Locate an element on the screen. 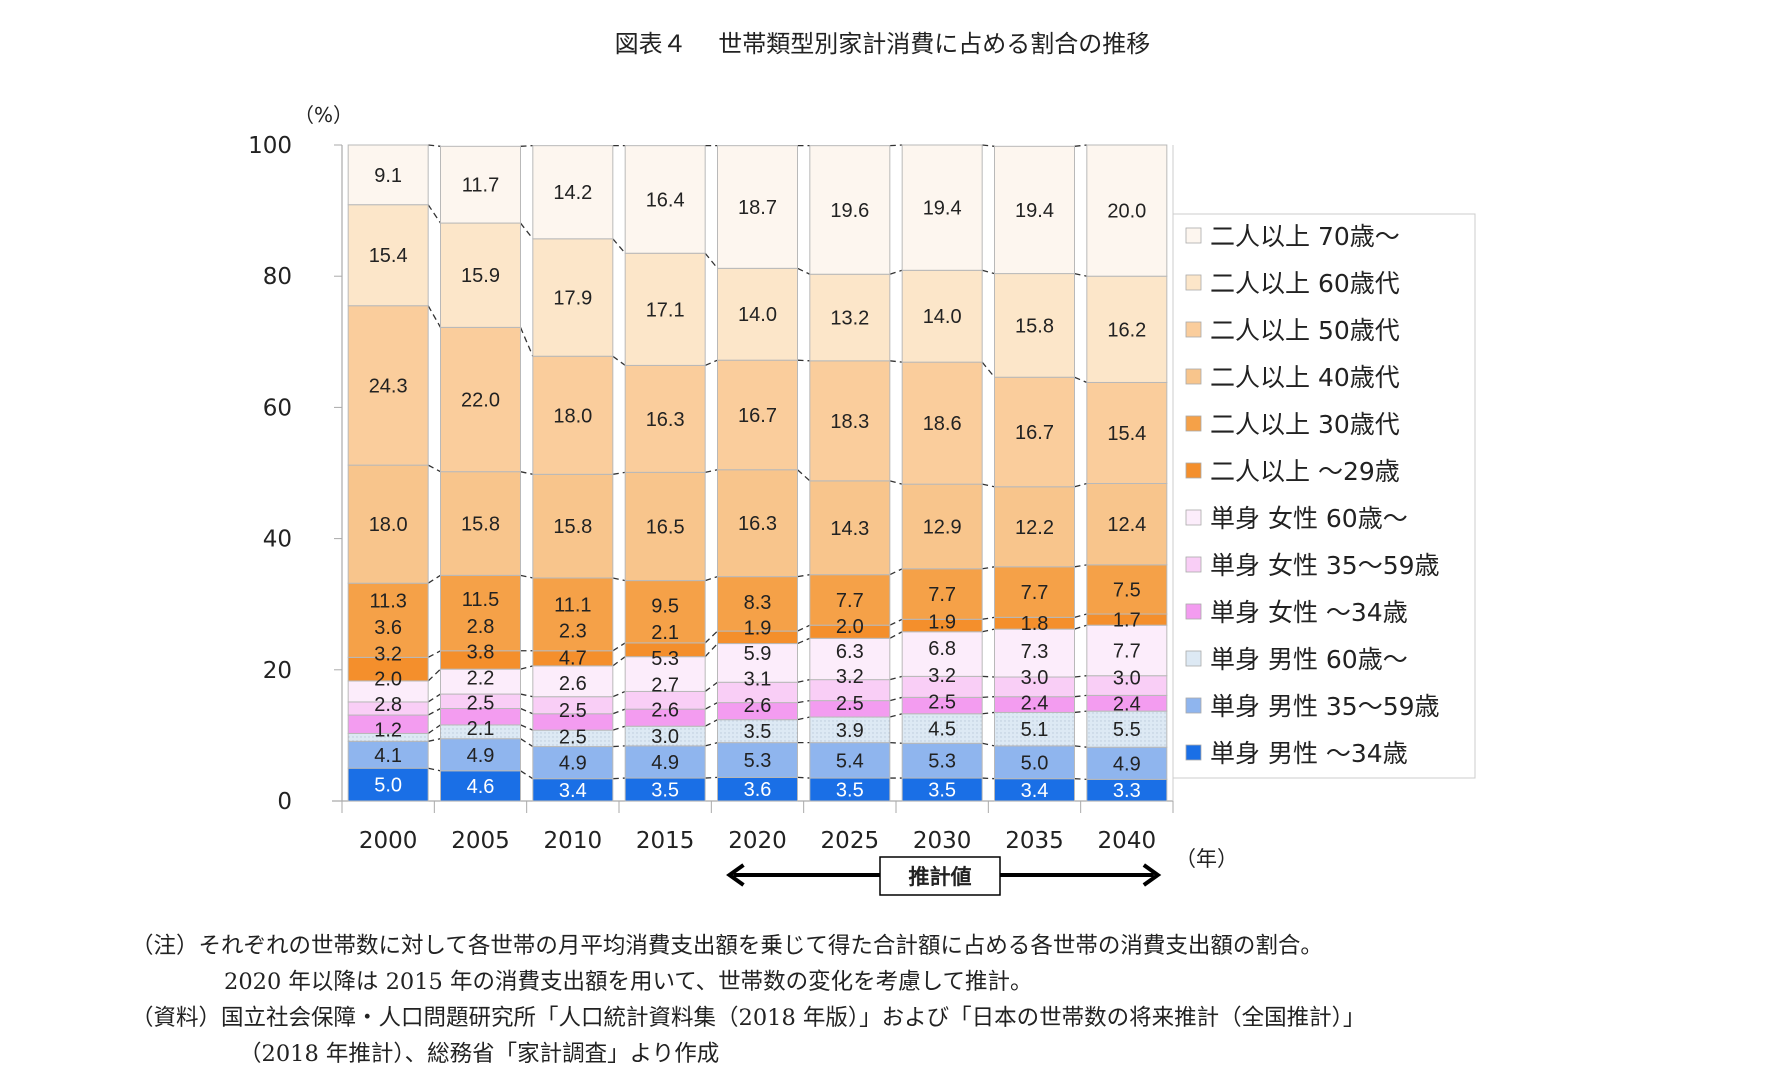 This screenshot has height=1072, width=1765. source-line: （2018 年推計）、総務省「家計調査」より作成 is located at coordinates (479, 1054).